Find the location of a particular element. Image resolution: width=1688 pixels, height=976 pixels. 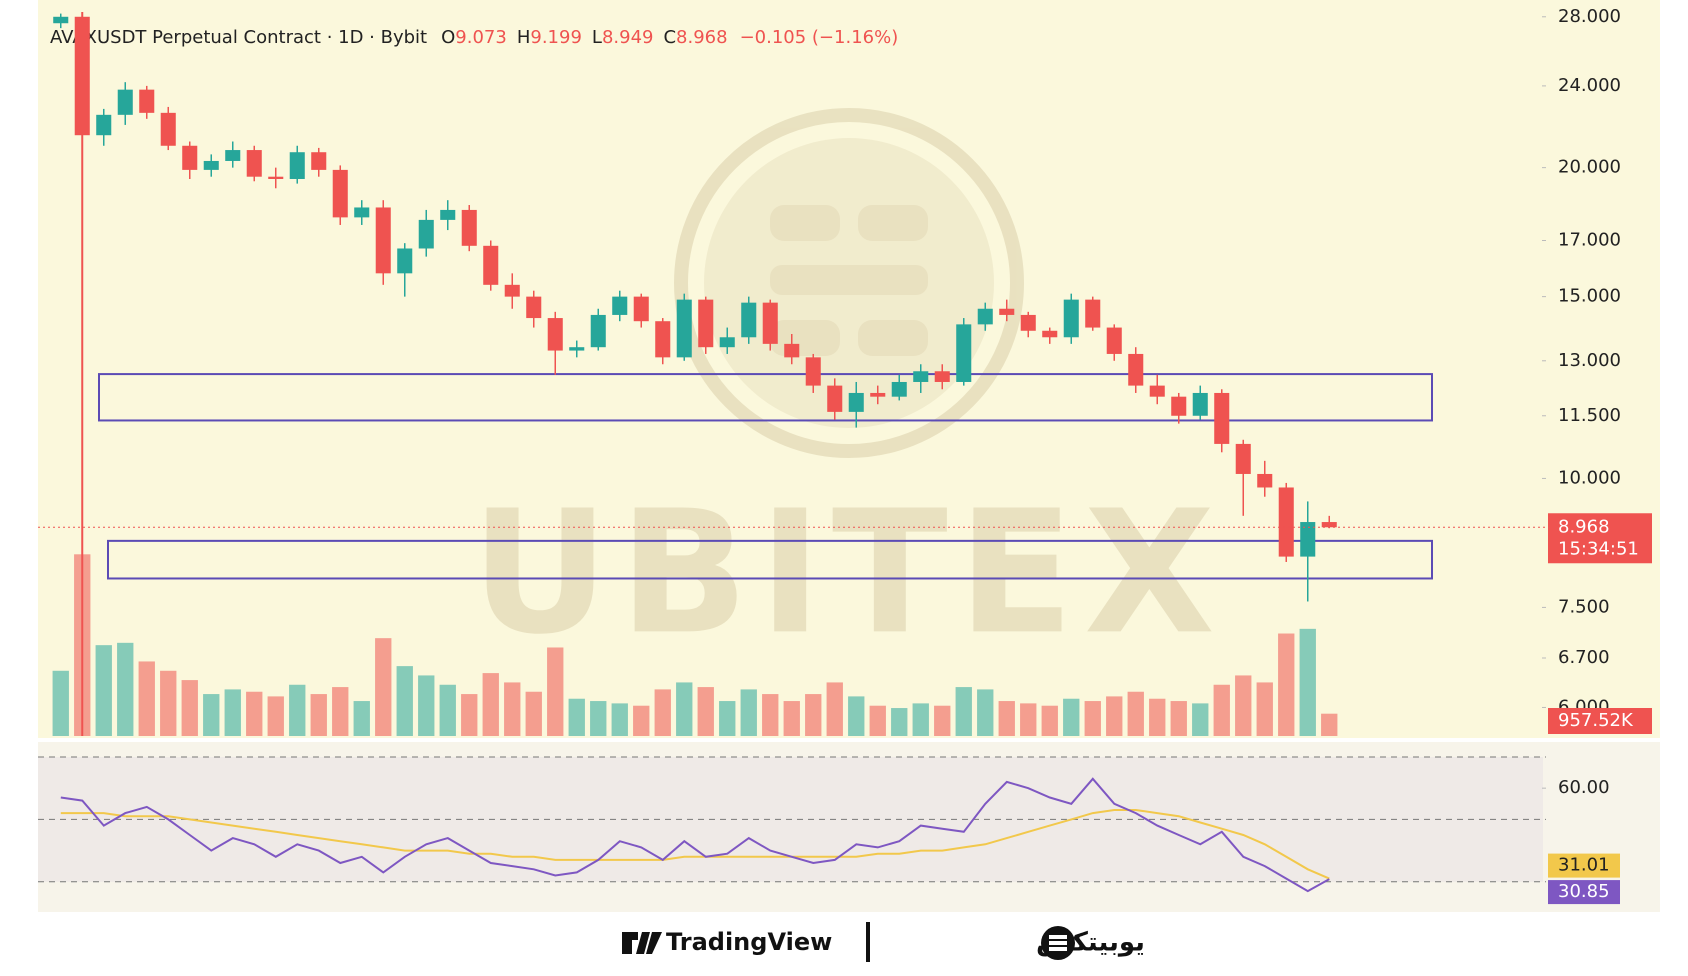

legend-key: O is located at coordinates (448, 37).